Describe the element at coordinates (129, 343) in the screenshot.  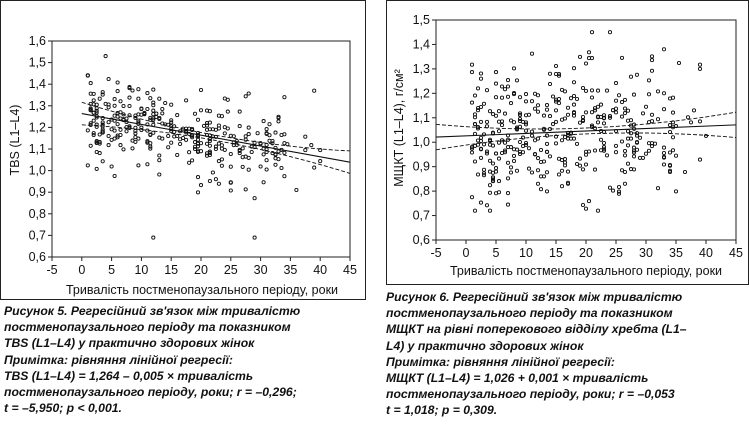
I see `caption-line: TBS (L1–L4) у практично здорових жінок` at that location.